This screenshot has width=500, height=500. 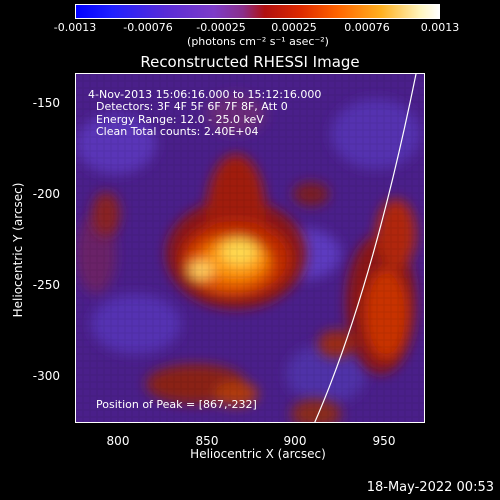 What do you see at coordinates (365, 248) in the screenshot?
I see `solar-limb` at bounding box center [365, 248].